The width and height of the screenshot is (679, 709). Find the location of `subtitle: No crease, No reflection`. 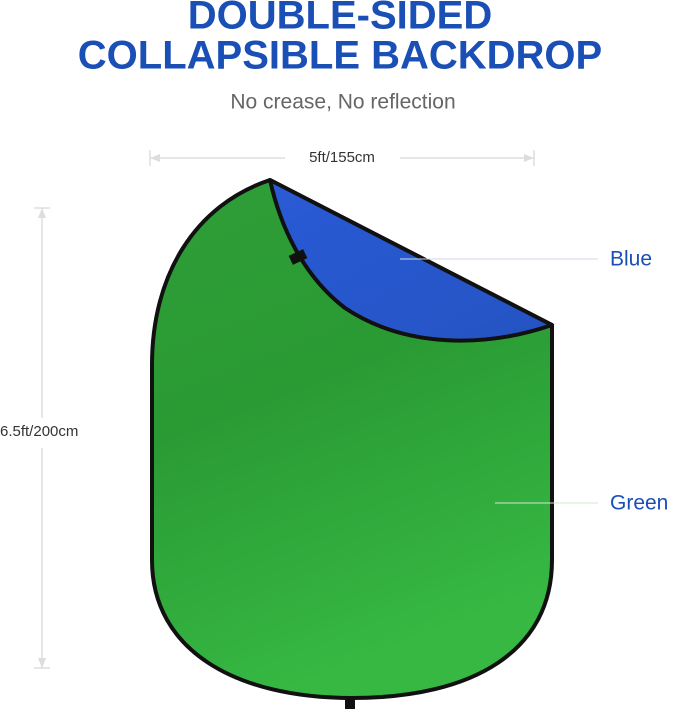

subtitle: No crease, No reflection is located at coordinates (342, 102).